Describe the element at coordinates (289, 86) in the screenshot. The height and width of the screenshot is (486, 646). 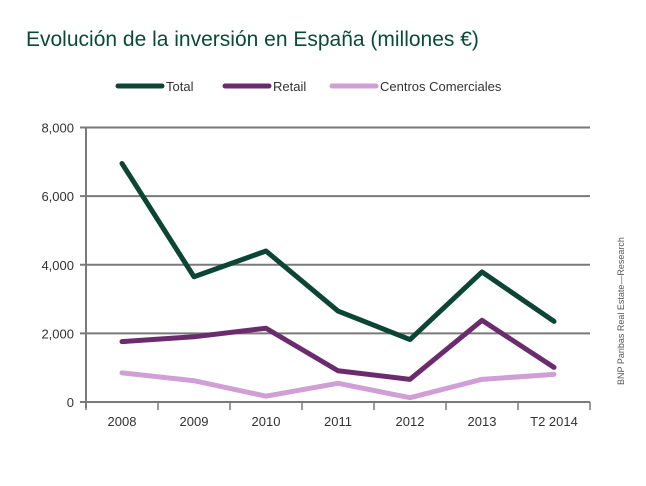
I see `legend-label: Retail` at that location.